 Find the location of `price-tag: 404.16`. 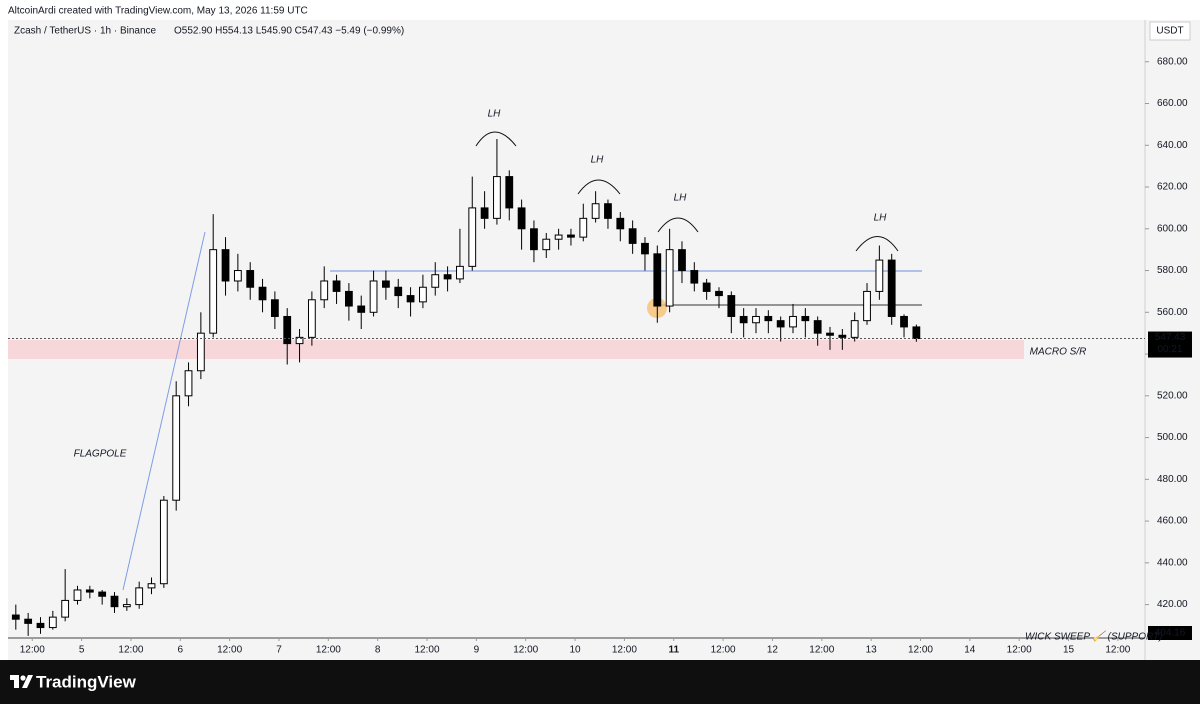

price-tag: 404.16 is located at coordinates (1170, 633).